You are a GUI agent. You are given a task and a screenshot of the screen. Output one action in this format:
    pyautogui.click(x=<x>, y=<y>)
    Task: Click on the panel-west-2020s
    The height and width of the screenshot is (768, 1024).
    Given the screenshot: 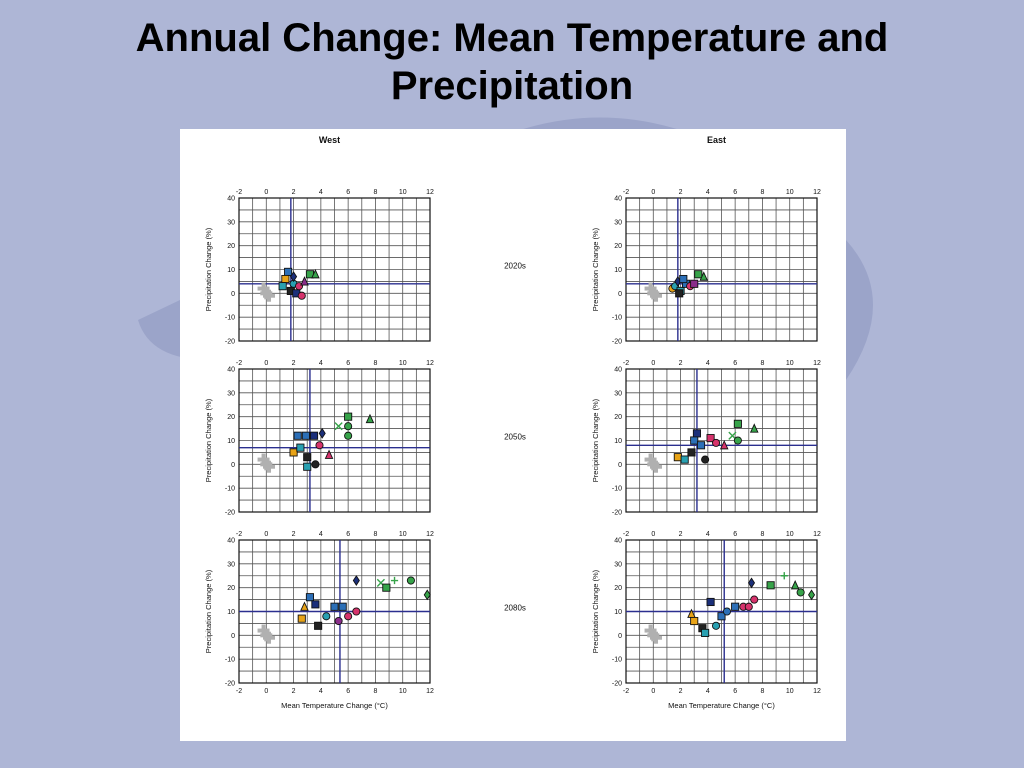 What is the action you would take?
    pyautogui.click(x=334, y=269)
    